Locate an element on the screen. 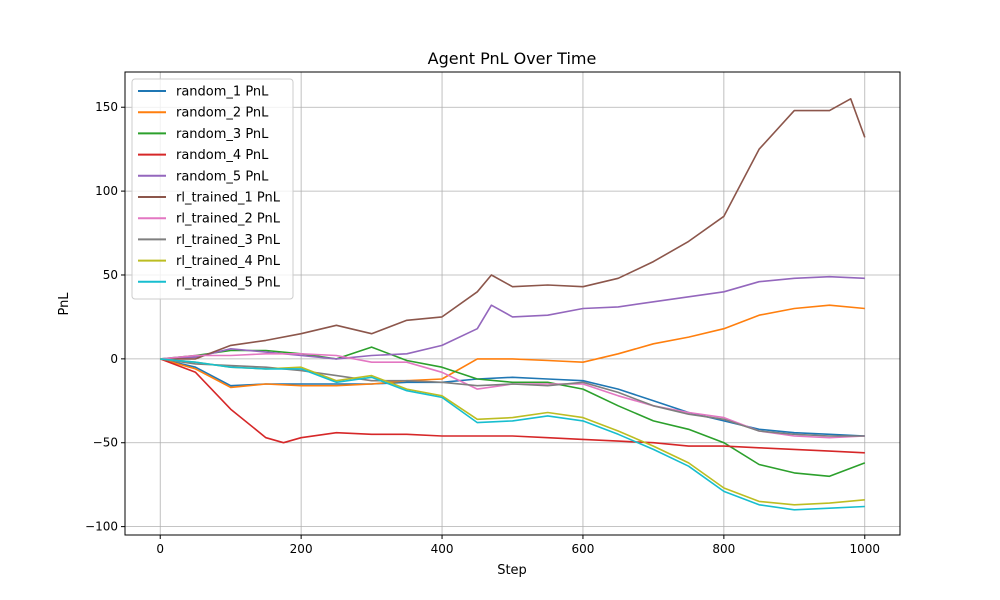 This screenshot has width=1000, height=600. legend-label: random_4 PnL is located at coordinates (222, 155).